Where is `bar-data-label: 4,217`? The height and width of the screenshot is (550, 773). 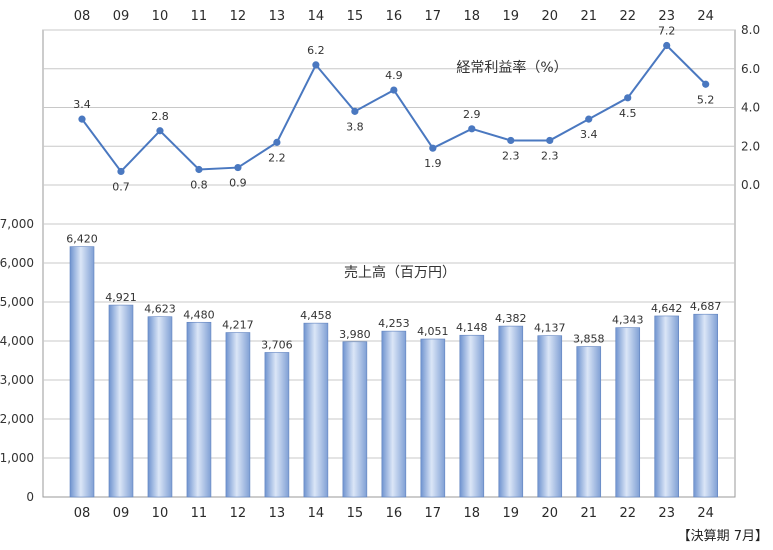 bar-data-label: 4,217 is located at coordinates (238, 325).